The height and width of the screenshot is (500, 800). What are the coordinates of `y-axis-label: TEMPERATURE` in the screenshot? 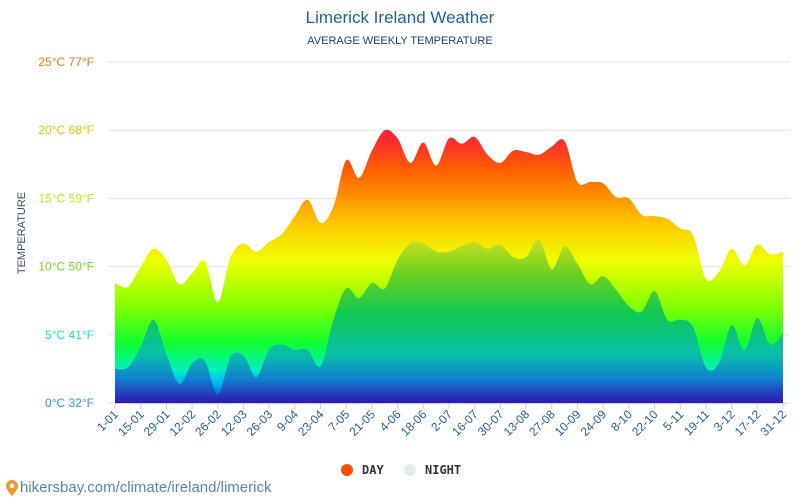 It's located at (22, 233).